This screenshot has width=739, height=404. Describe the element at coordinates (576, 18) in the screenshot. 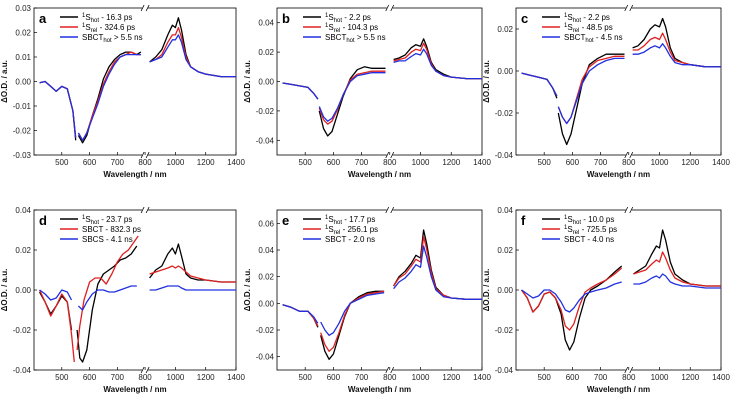

I see `legend-entry: 1Shot - 2.2 ps` at that location.